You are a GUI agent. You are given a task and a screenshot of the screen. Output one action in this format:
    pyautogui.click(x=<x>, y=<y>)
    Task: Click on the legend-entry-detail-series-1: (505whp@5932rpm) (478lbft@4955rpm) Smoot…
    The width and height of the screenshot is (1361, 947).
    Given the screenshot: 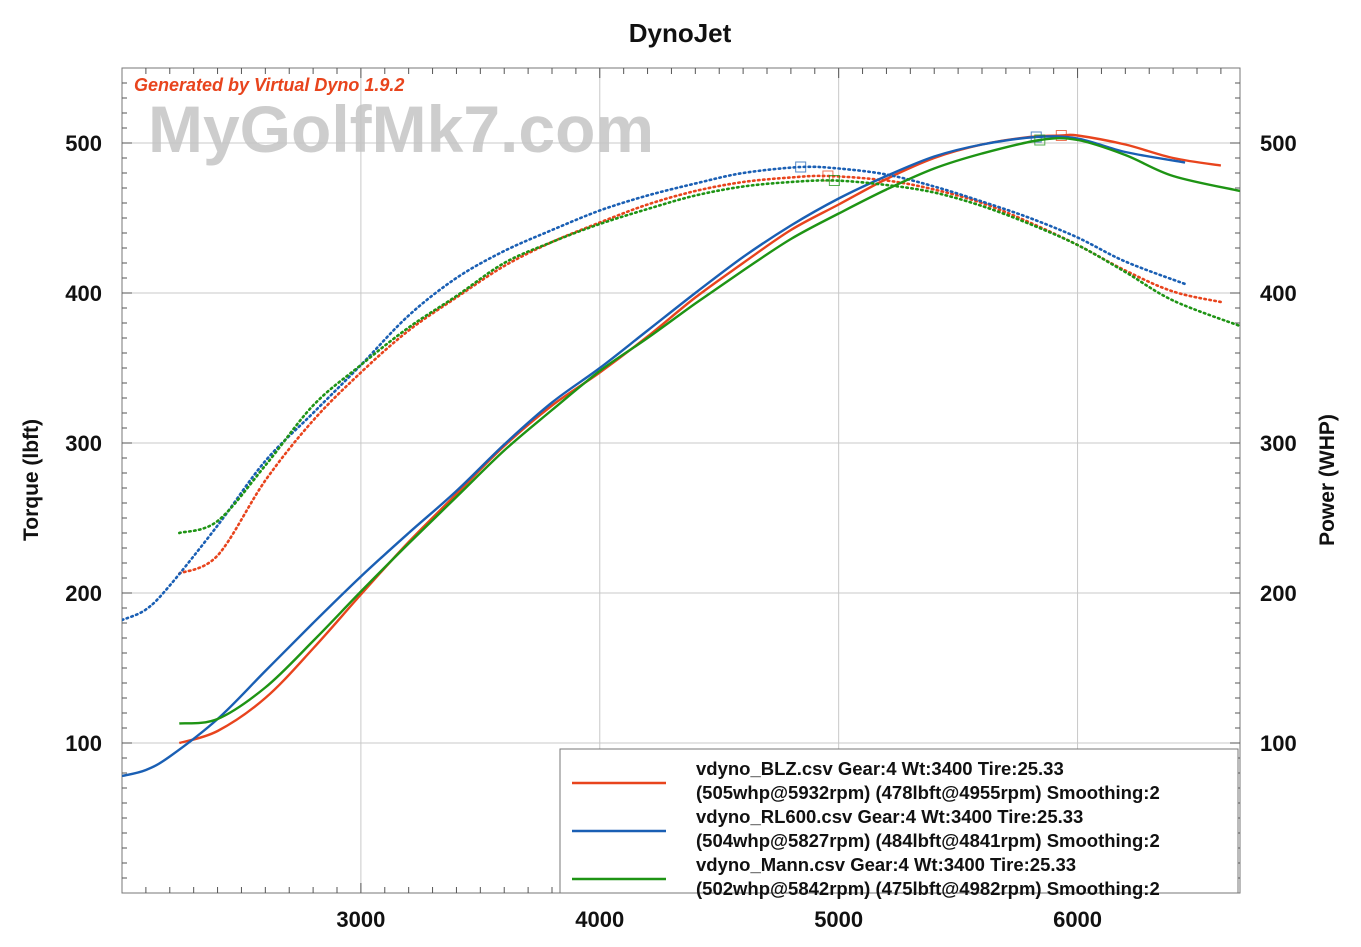 What is the action you would take?
    pyautogui.click(x=928, y=792)
    